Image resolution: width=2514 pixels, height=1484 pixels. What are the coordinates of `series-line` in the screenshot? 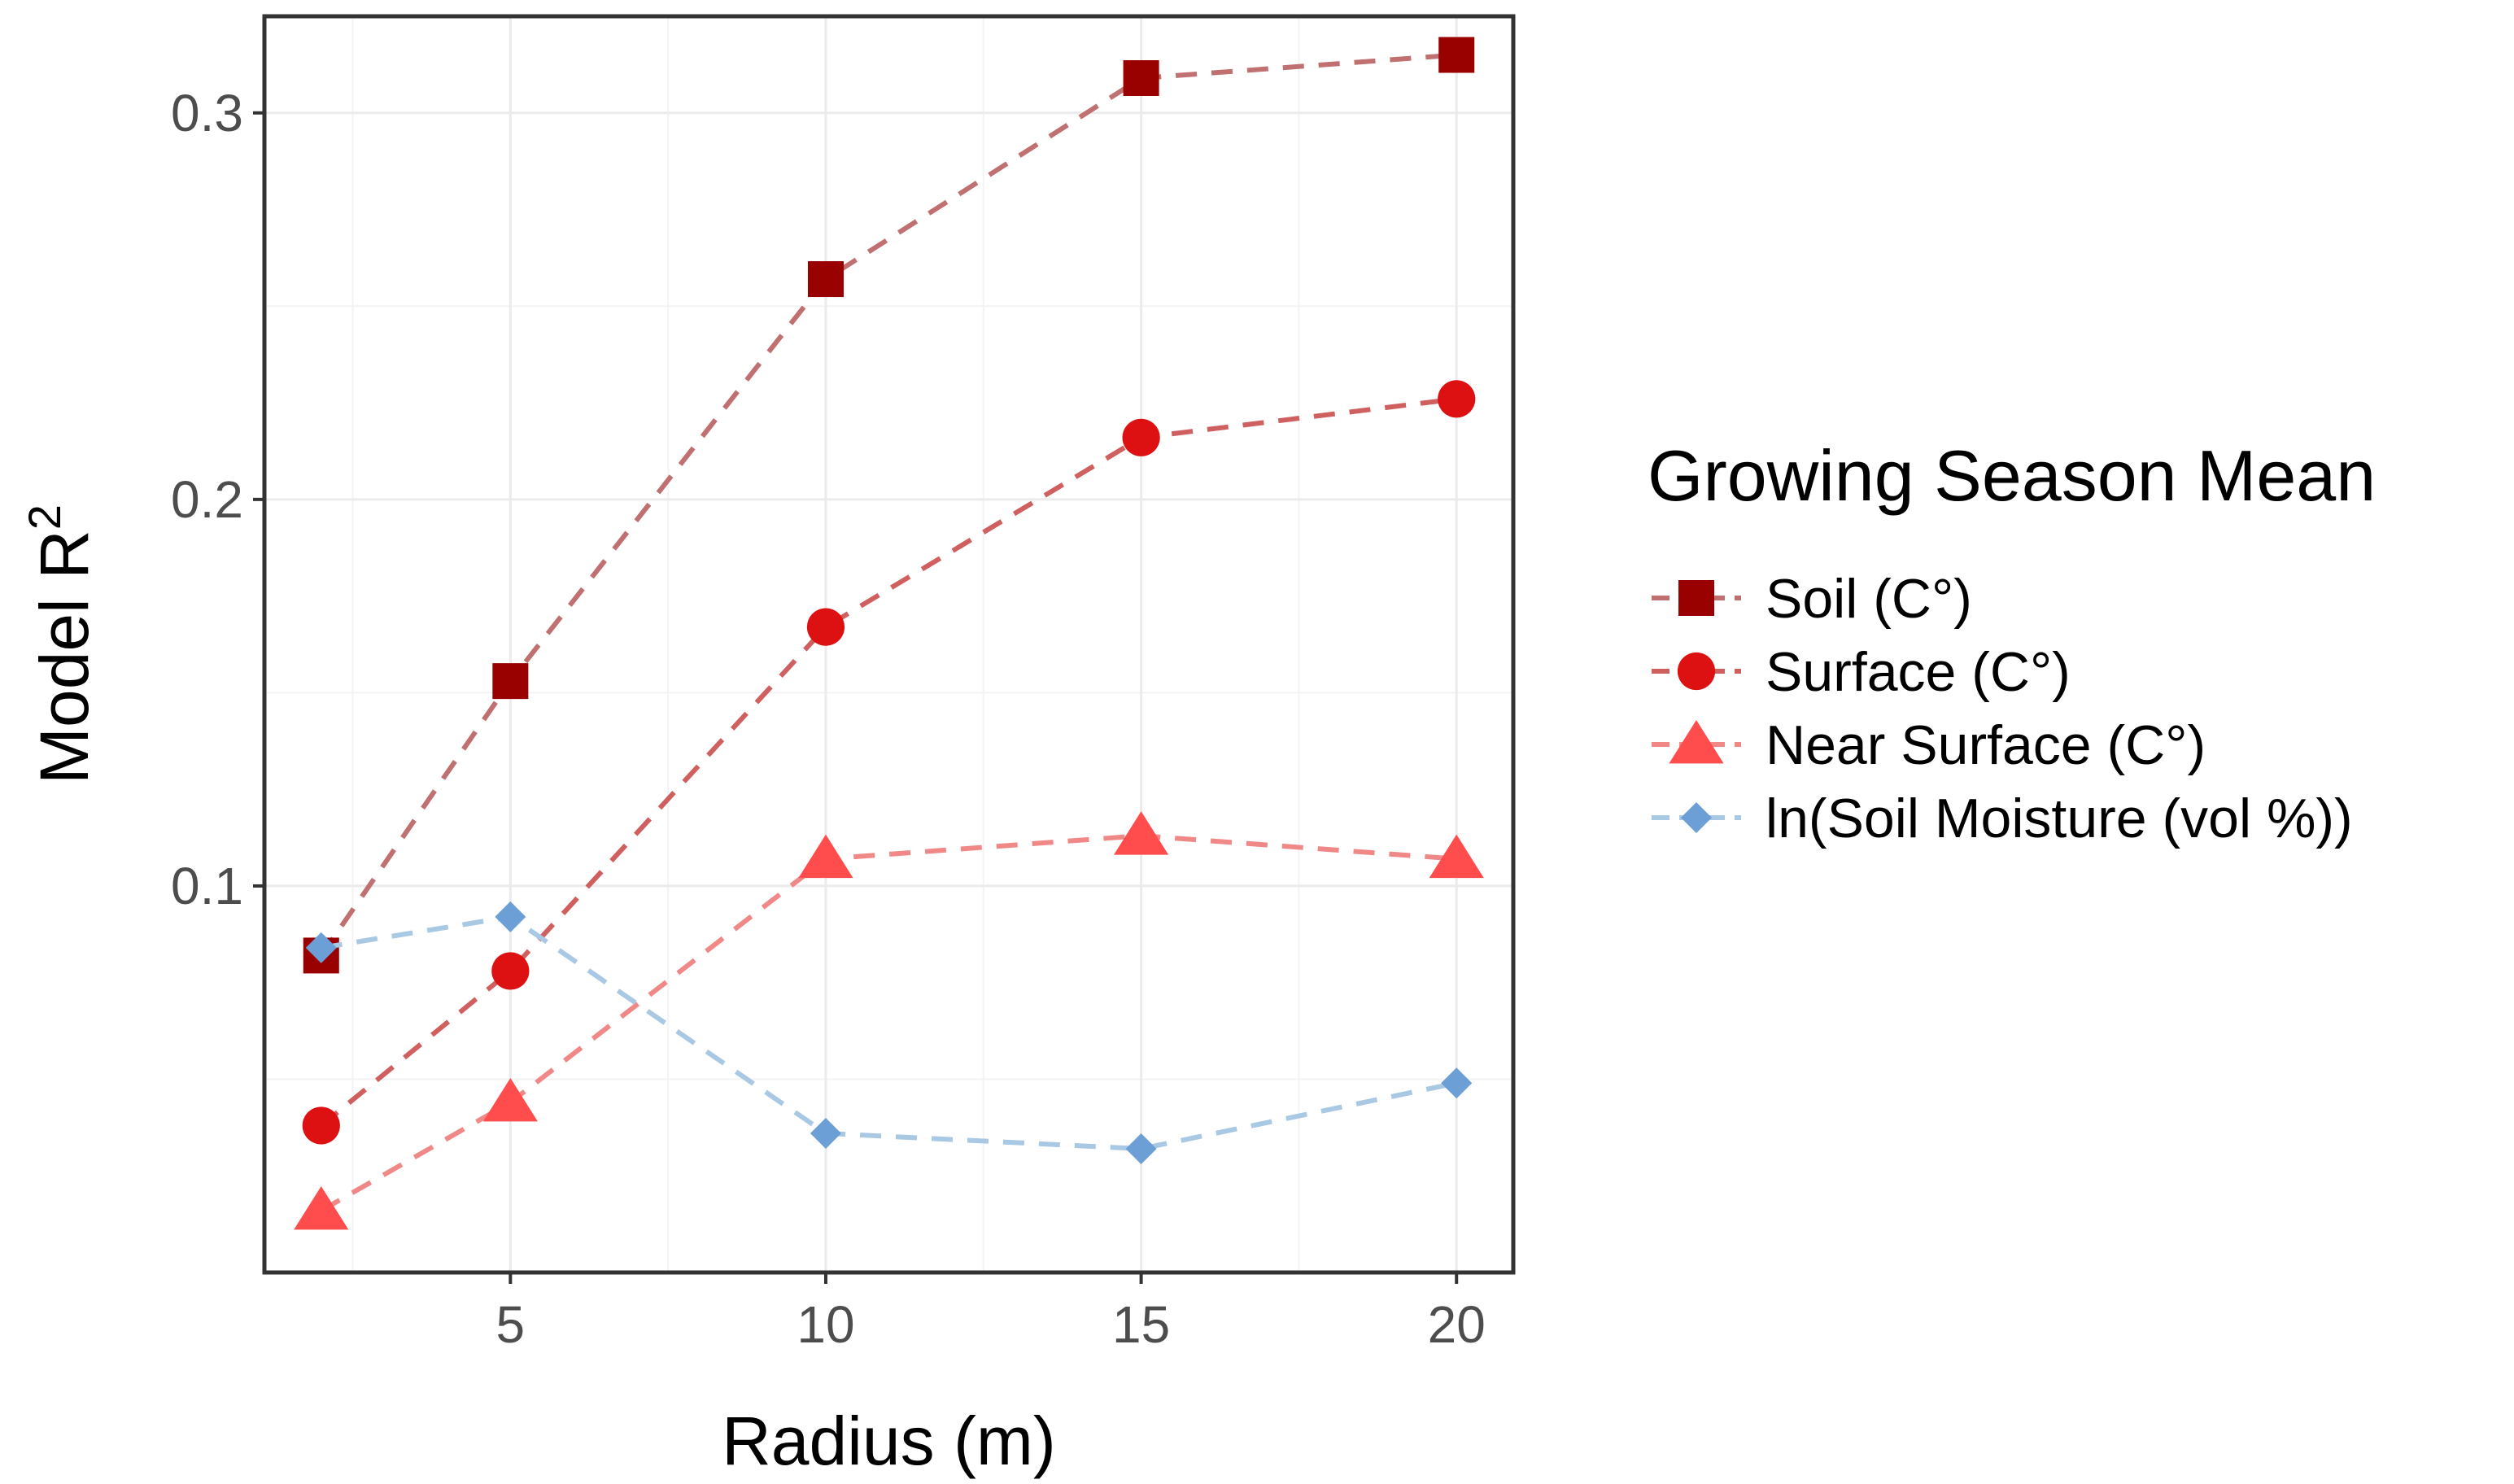 It's located at (889, 1024).